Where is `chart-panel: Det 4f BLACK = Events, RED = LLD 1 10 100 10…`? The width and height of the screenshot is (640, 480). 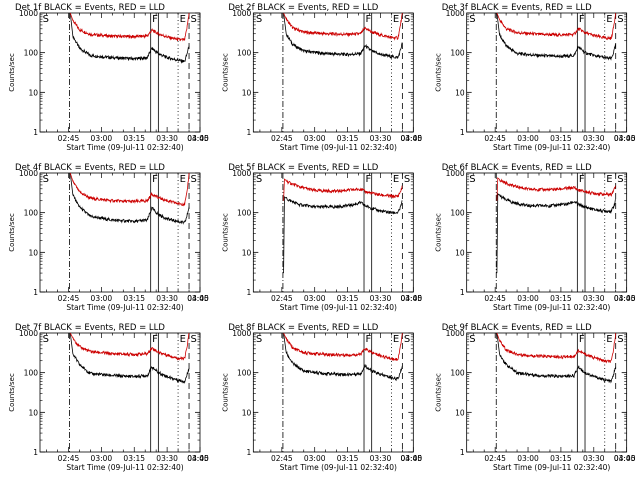
chart-panel: Det 4f BLACK = Events, RED = LLD 1 10 100 10… is located at coordinates (108, 237).